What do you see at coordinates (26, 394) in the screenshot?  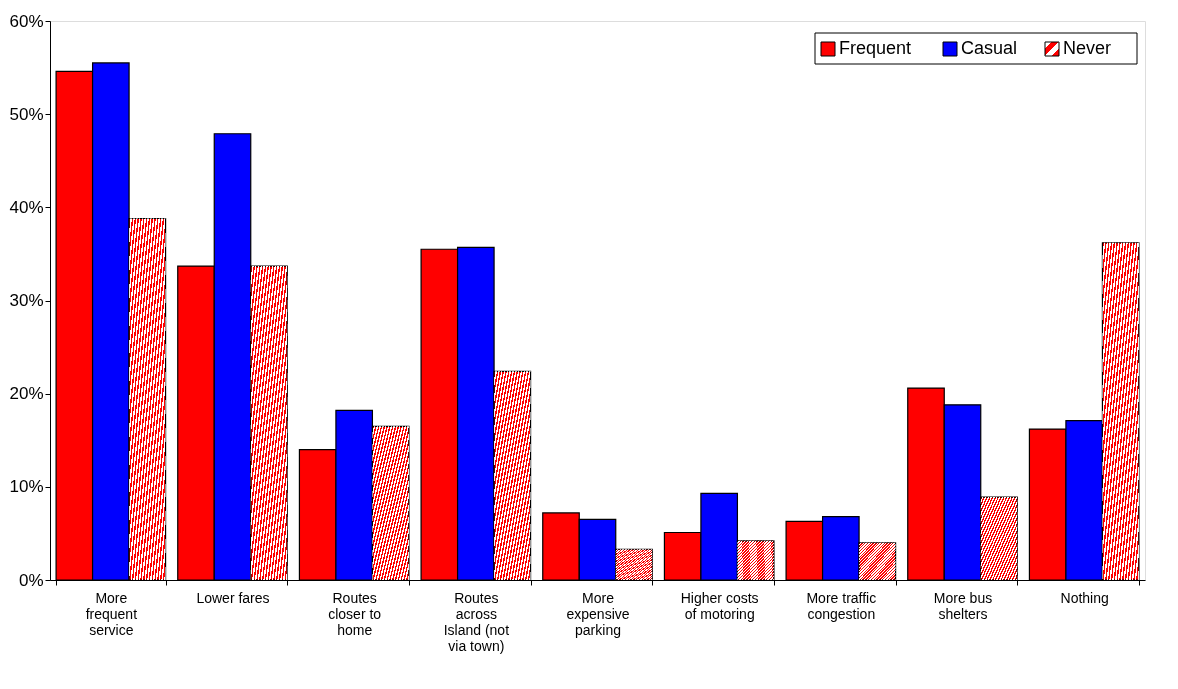 I see `y-tick-label: 20%` at bounding box center [26, 394].